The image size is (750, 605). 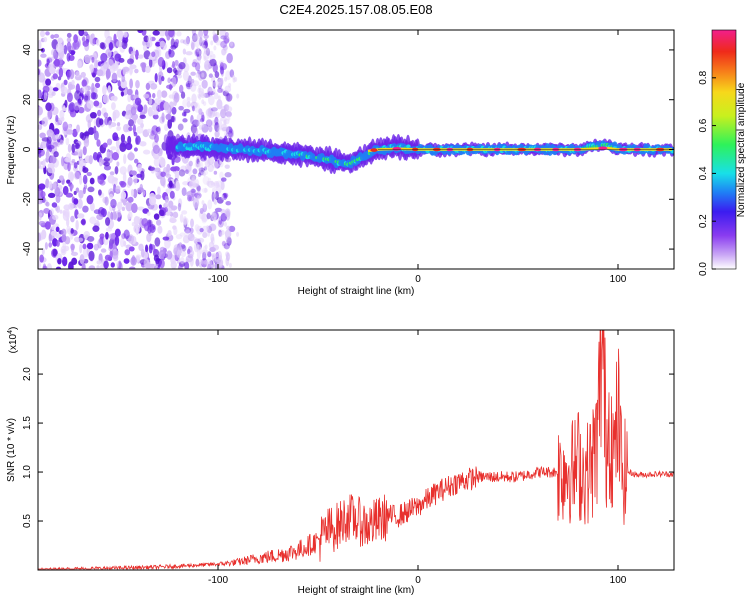 What do you see at coordinates (10, 332) in the screenshot?
I see `snr-multiplier-exp: 4` at bounding box center [10, 332].